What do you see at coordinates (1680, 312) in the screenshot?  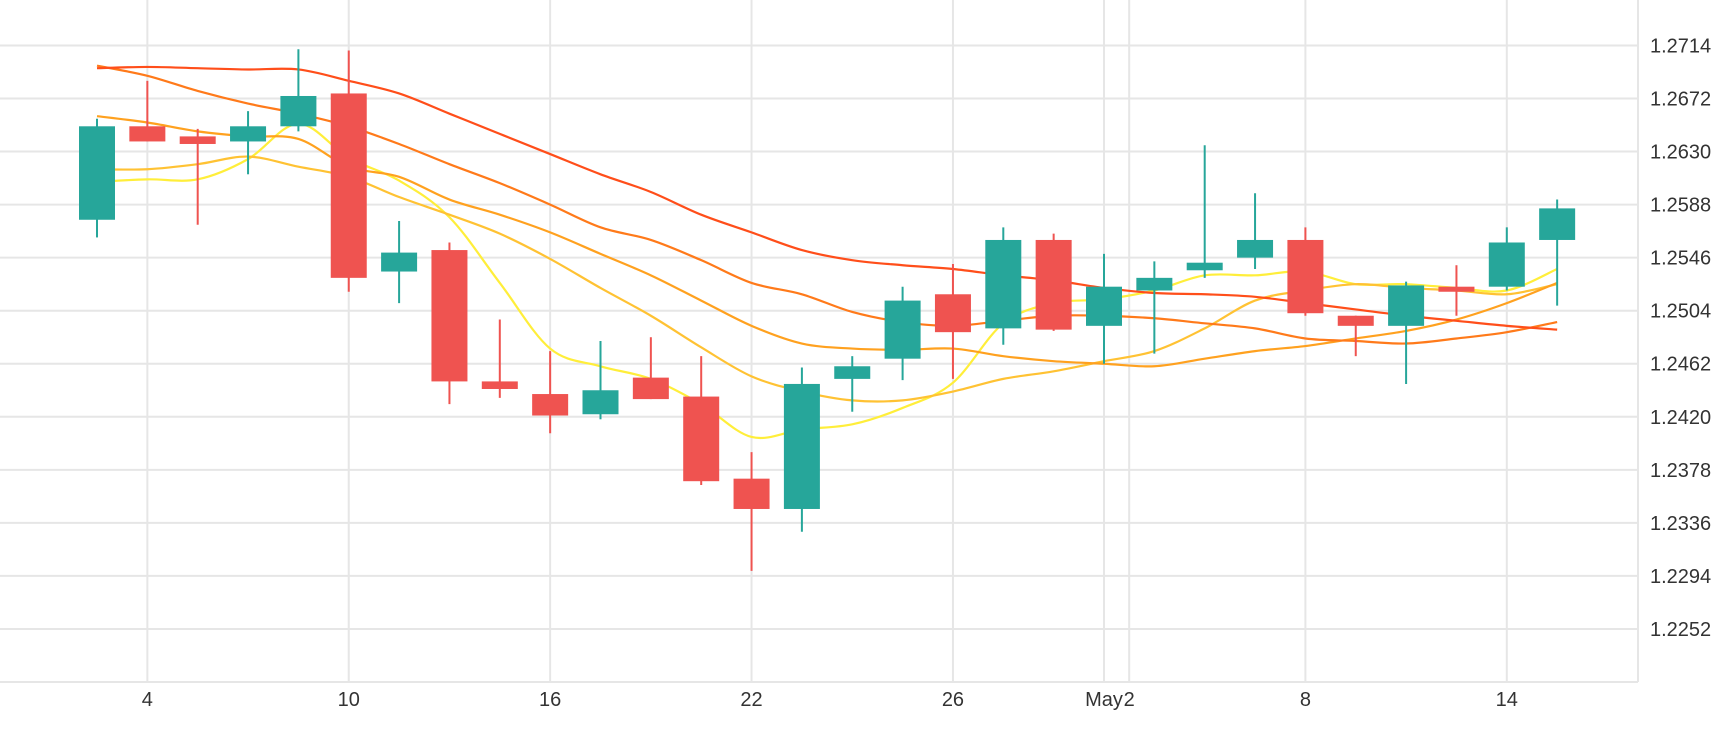 I see `y-tick-label: 1.2504` at bounding box center [1680, 312].